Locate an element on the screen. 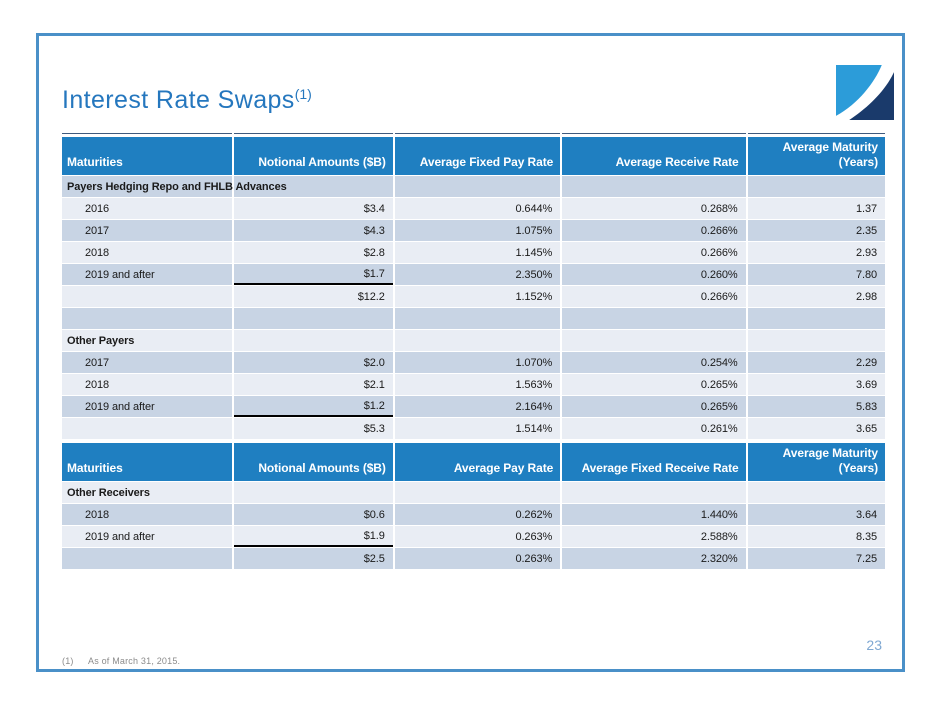  table-cell: $4.3 is located at coordinates (313, 230).